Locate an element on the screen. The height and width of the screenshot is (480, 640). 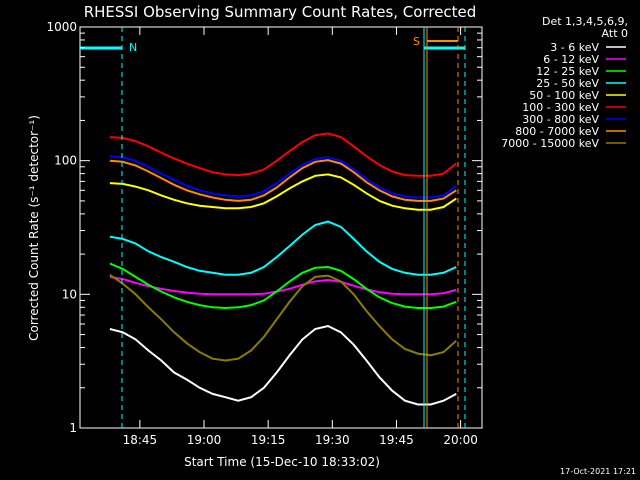
legend-label: 100 - 300 keV is located at coordinates (560, 107).